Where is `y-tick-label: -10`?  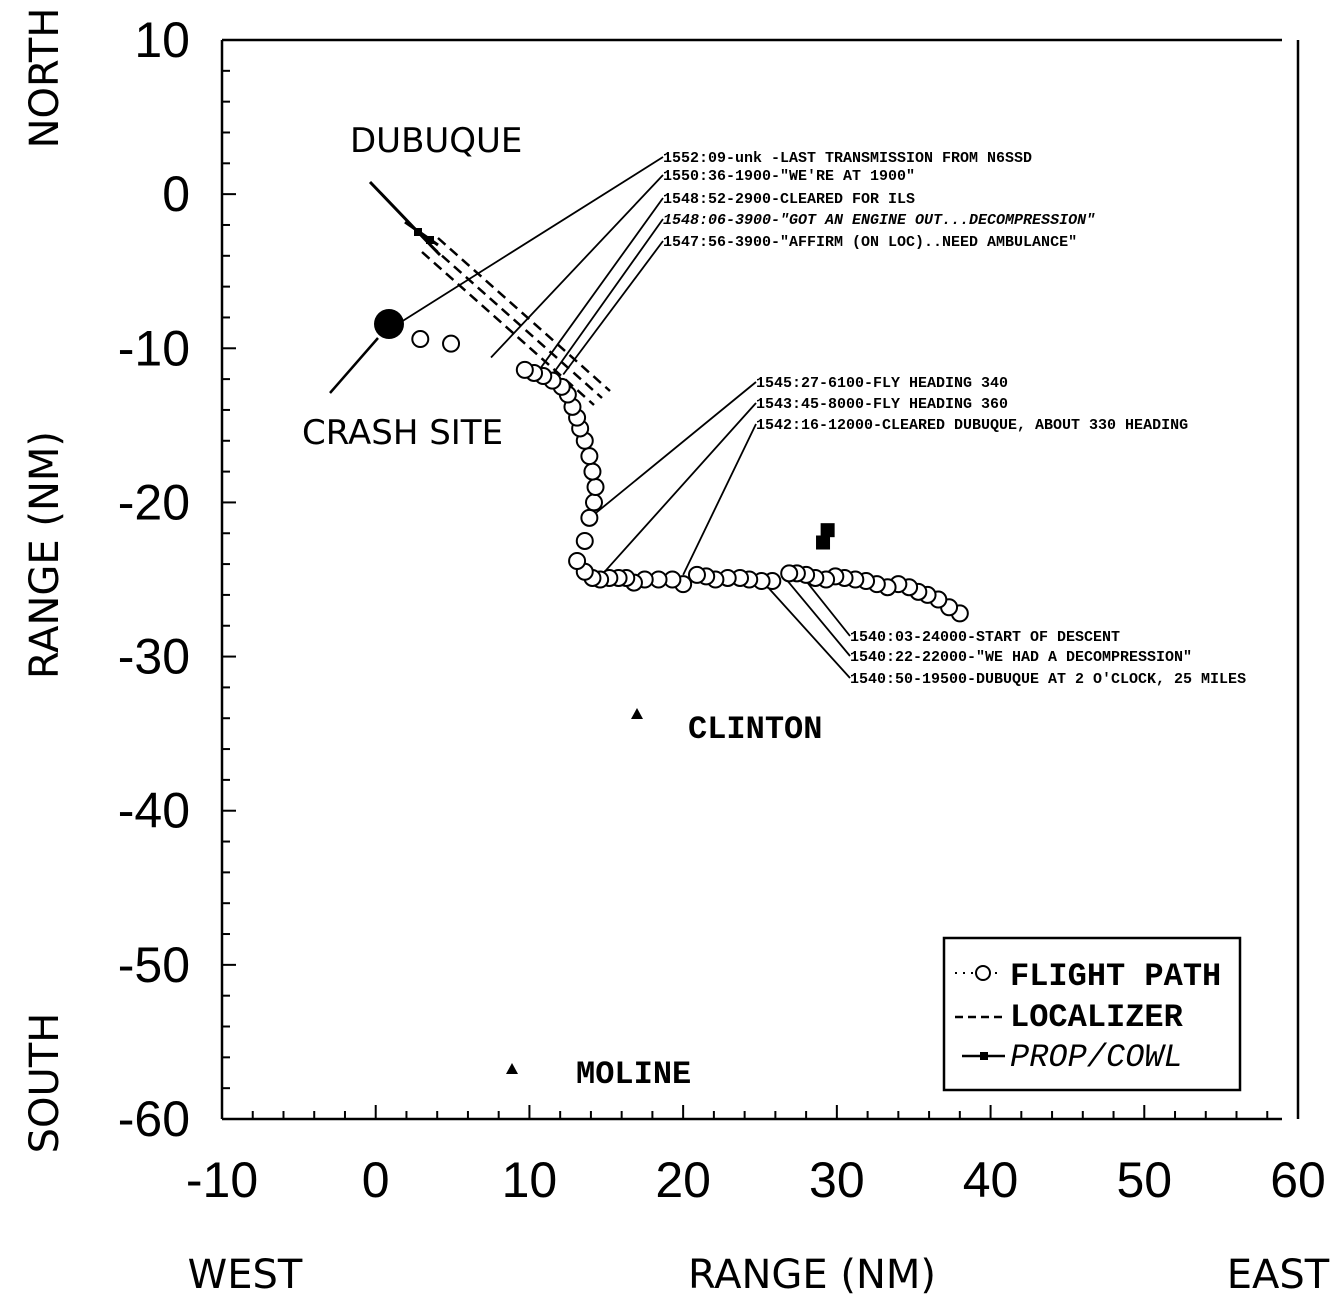 y-tick-label: -10 is located at coordinates (154, 348).